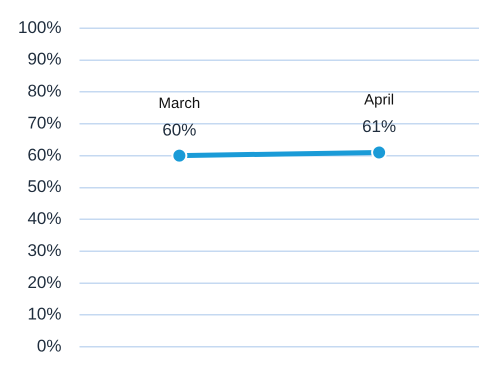 The image size is (488, 375). Describe the element at coordinates (44, 186) in the screenshot. I see `y-tick-label: 50%` at that location.